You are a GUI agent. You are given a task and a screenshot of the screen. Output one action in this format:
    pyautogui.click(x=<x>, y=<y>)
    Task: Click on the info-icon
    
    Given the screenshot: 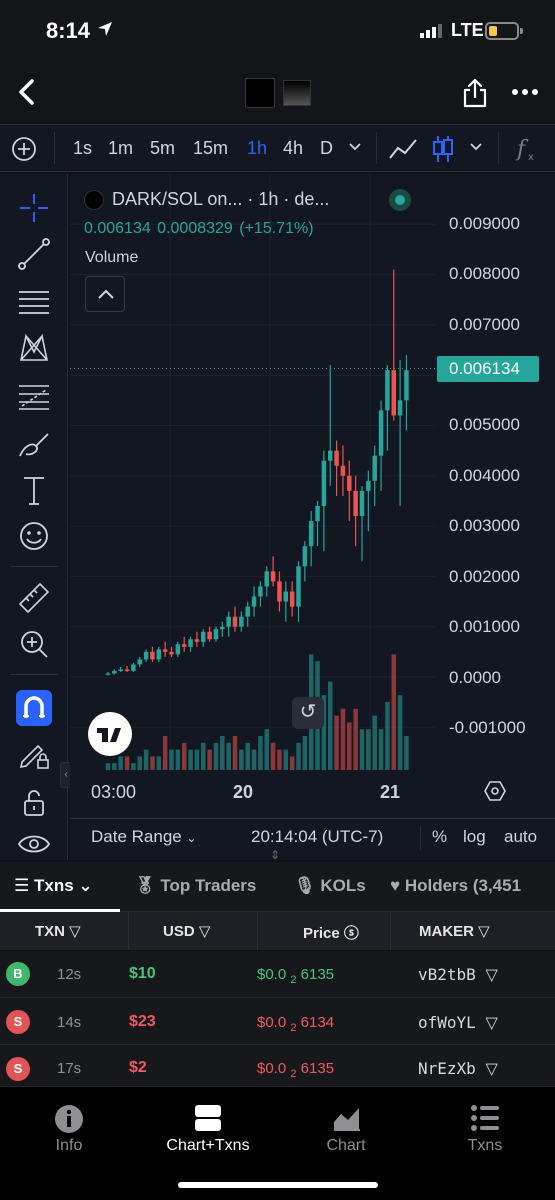 What is the action you would take?
    pyautogui.click(x=69, y=1119)
    